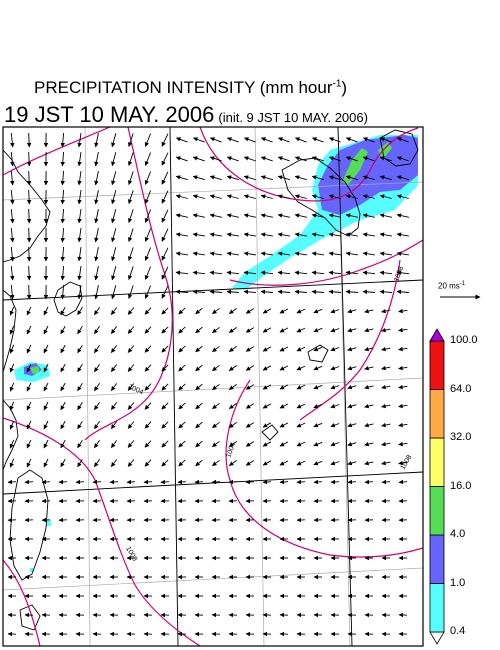 The image size is (500, 650). Describe the element at coordinates (451, 286) in the screenshot. I see `wind-reference-label: 20 ms-1` at that location.